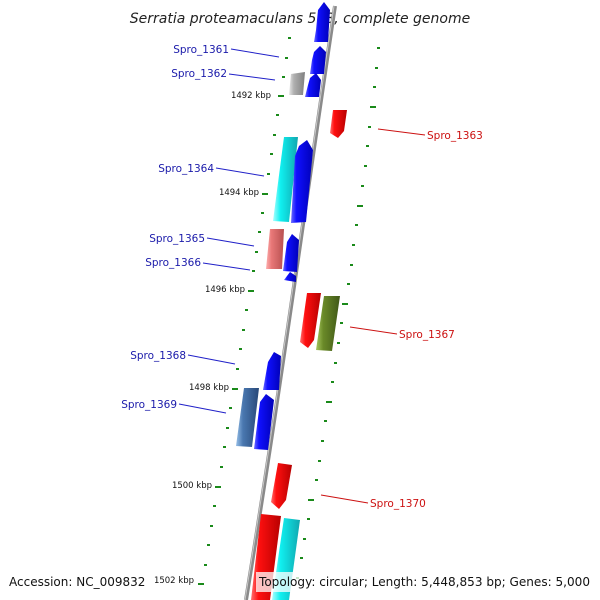 This screenshot has width=600, height=600. What do you see at coordinates (427, 335) in the screenshot?
I see `gene-label-spro-1367: Spro_1367` at bounding box center [427, 335].